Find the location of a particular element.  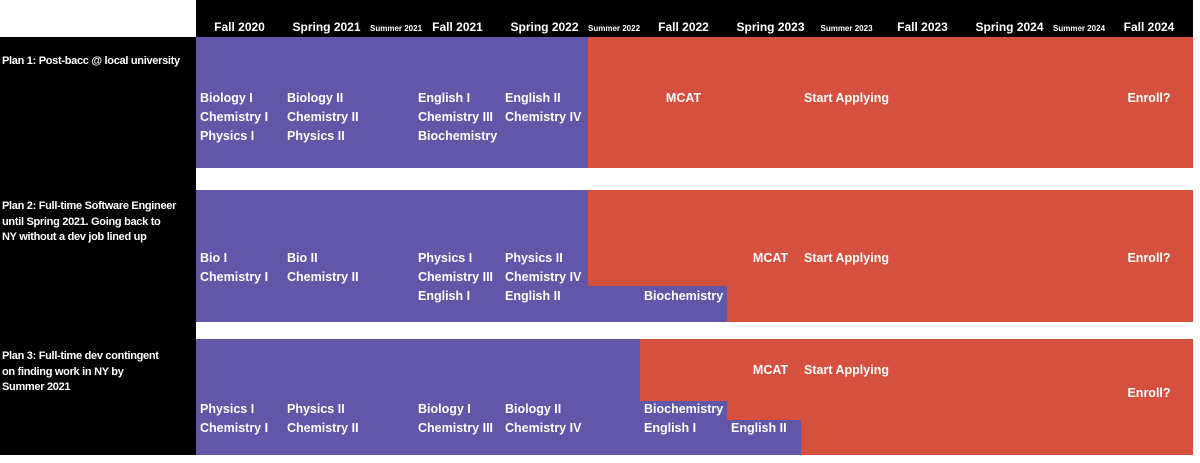

plan2-application-block is located at coordinates (890, 238).